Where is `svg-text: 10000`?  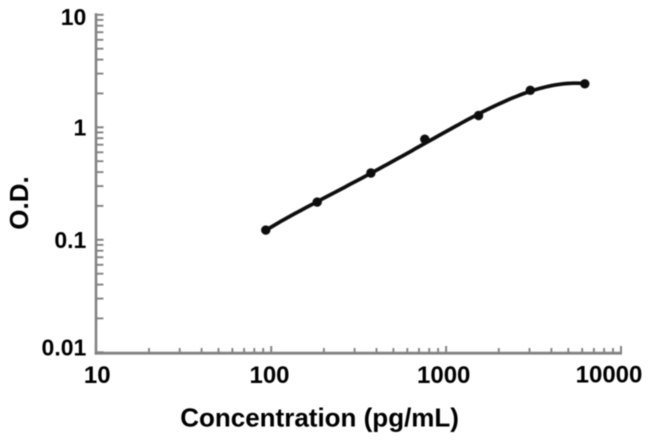 svg-text: 10000 is located at coordinates (609, 374).